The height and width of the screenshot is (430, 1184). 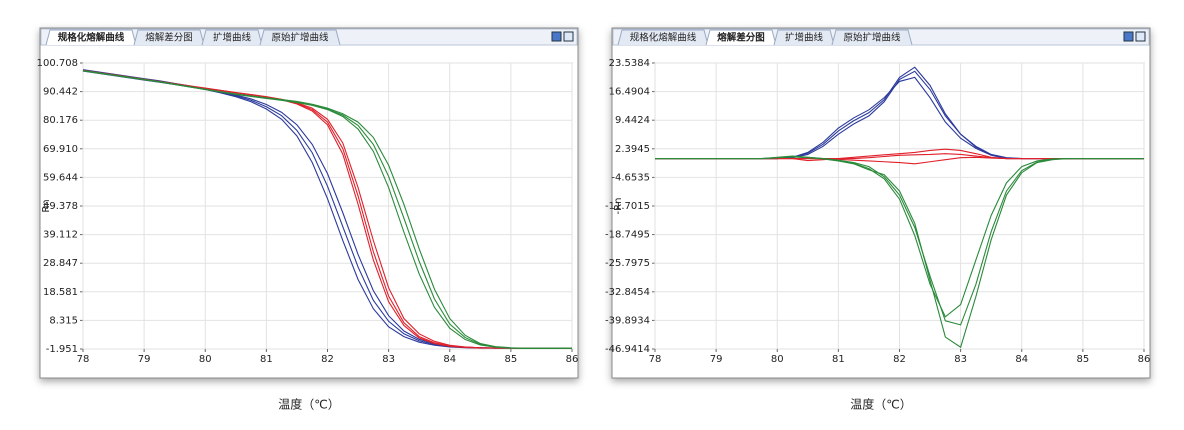 What do you see at coordinates (629, 63) in the screenshot?
I see `y-tick-label: 23.5384` at bounding box center [629, 63].